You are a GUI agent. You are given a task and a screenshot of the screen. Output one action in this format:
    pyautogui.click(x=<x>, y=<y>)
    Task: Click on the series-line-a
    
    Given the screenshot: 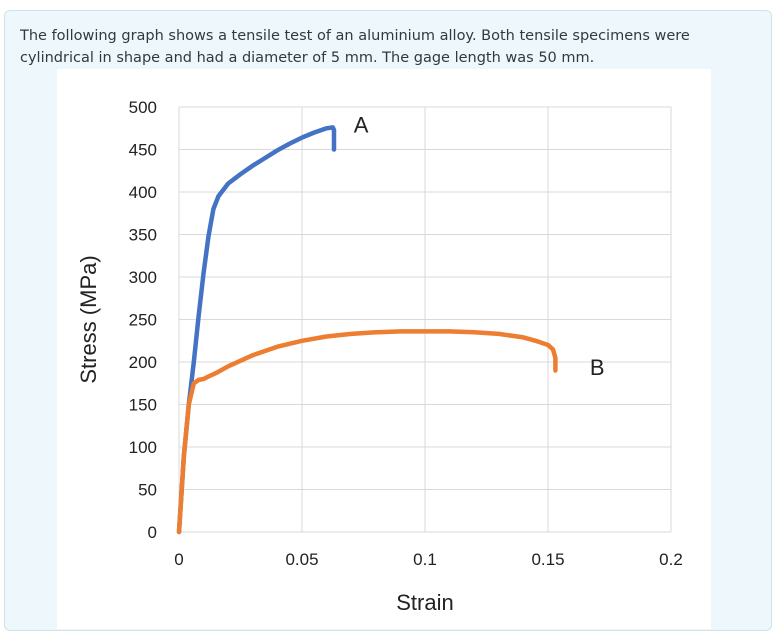 What is the action you would take?
    pyautogui.click(x=256, y=330)
    